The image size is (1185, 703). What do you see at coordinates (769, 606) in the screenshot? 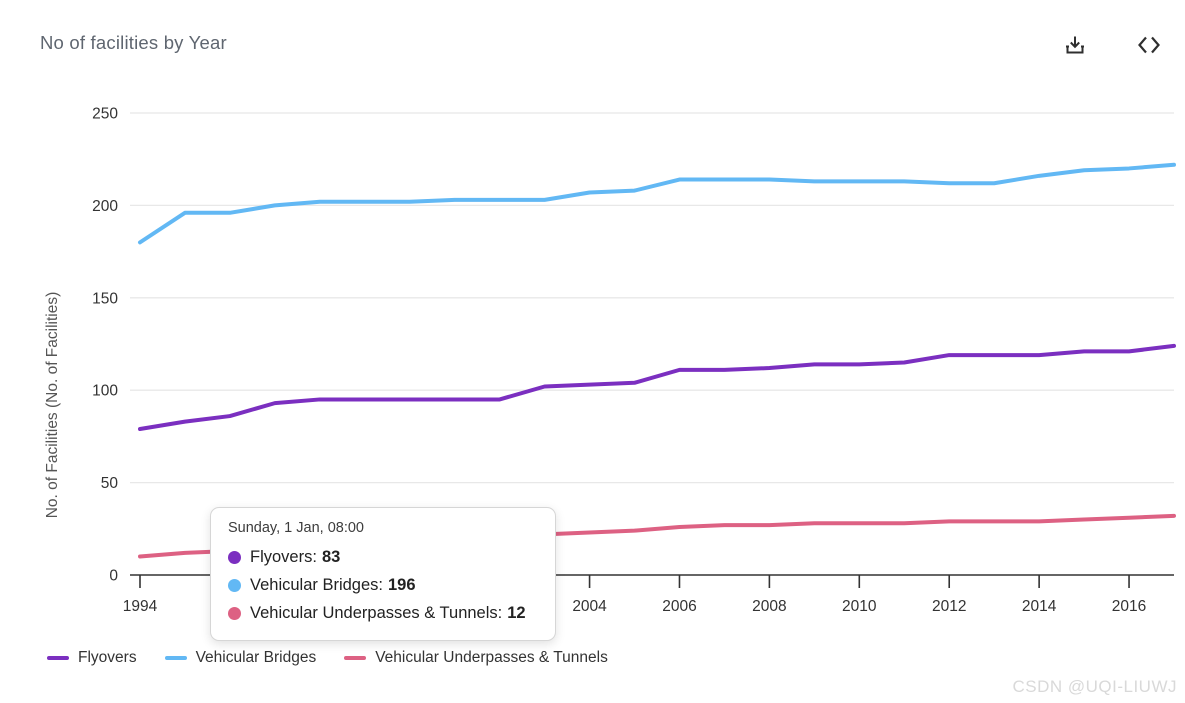
I see `x-tick-label: 2008` at bounding box center [769, 606].